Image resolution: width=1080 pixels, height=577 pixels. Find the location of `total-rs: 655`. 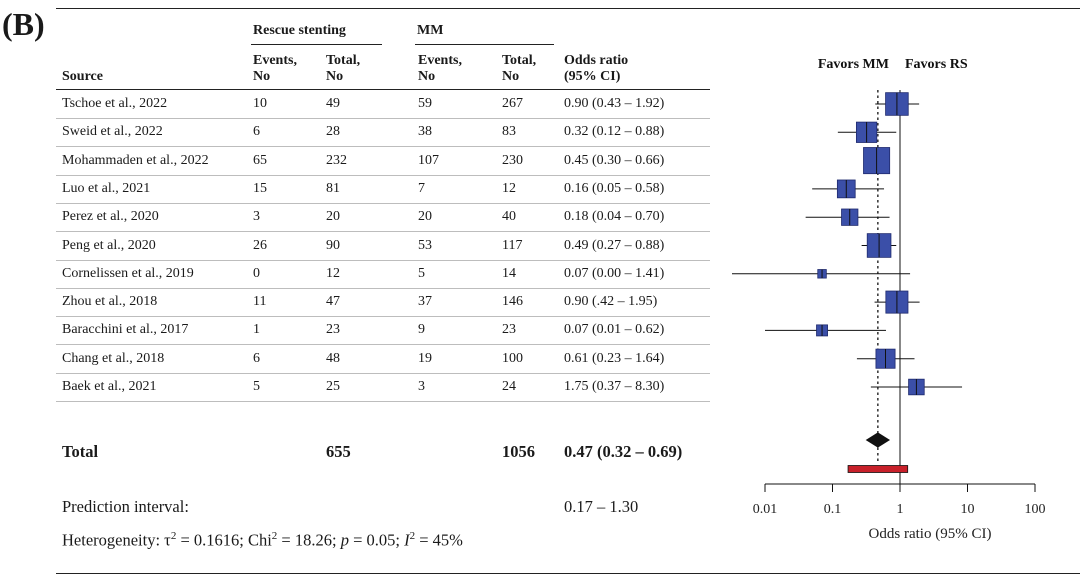

total-rs: 655 is located at coordinates (338, 451).